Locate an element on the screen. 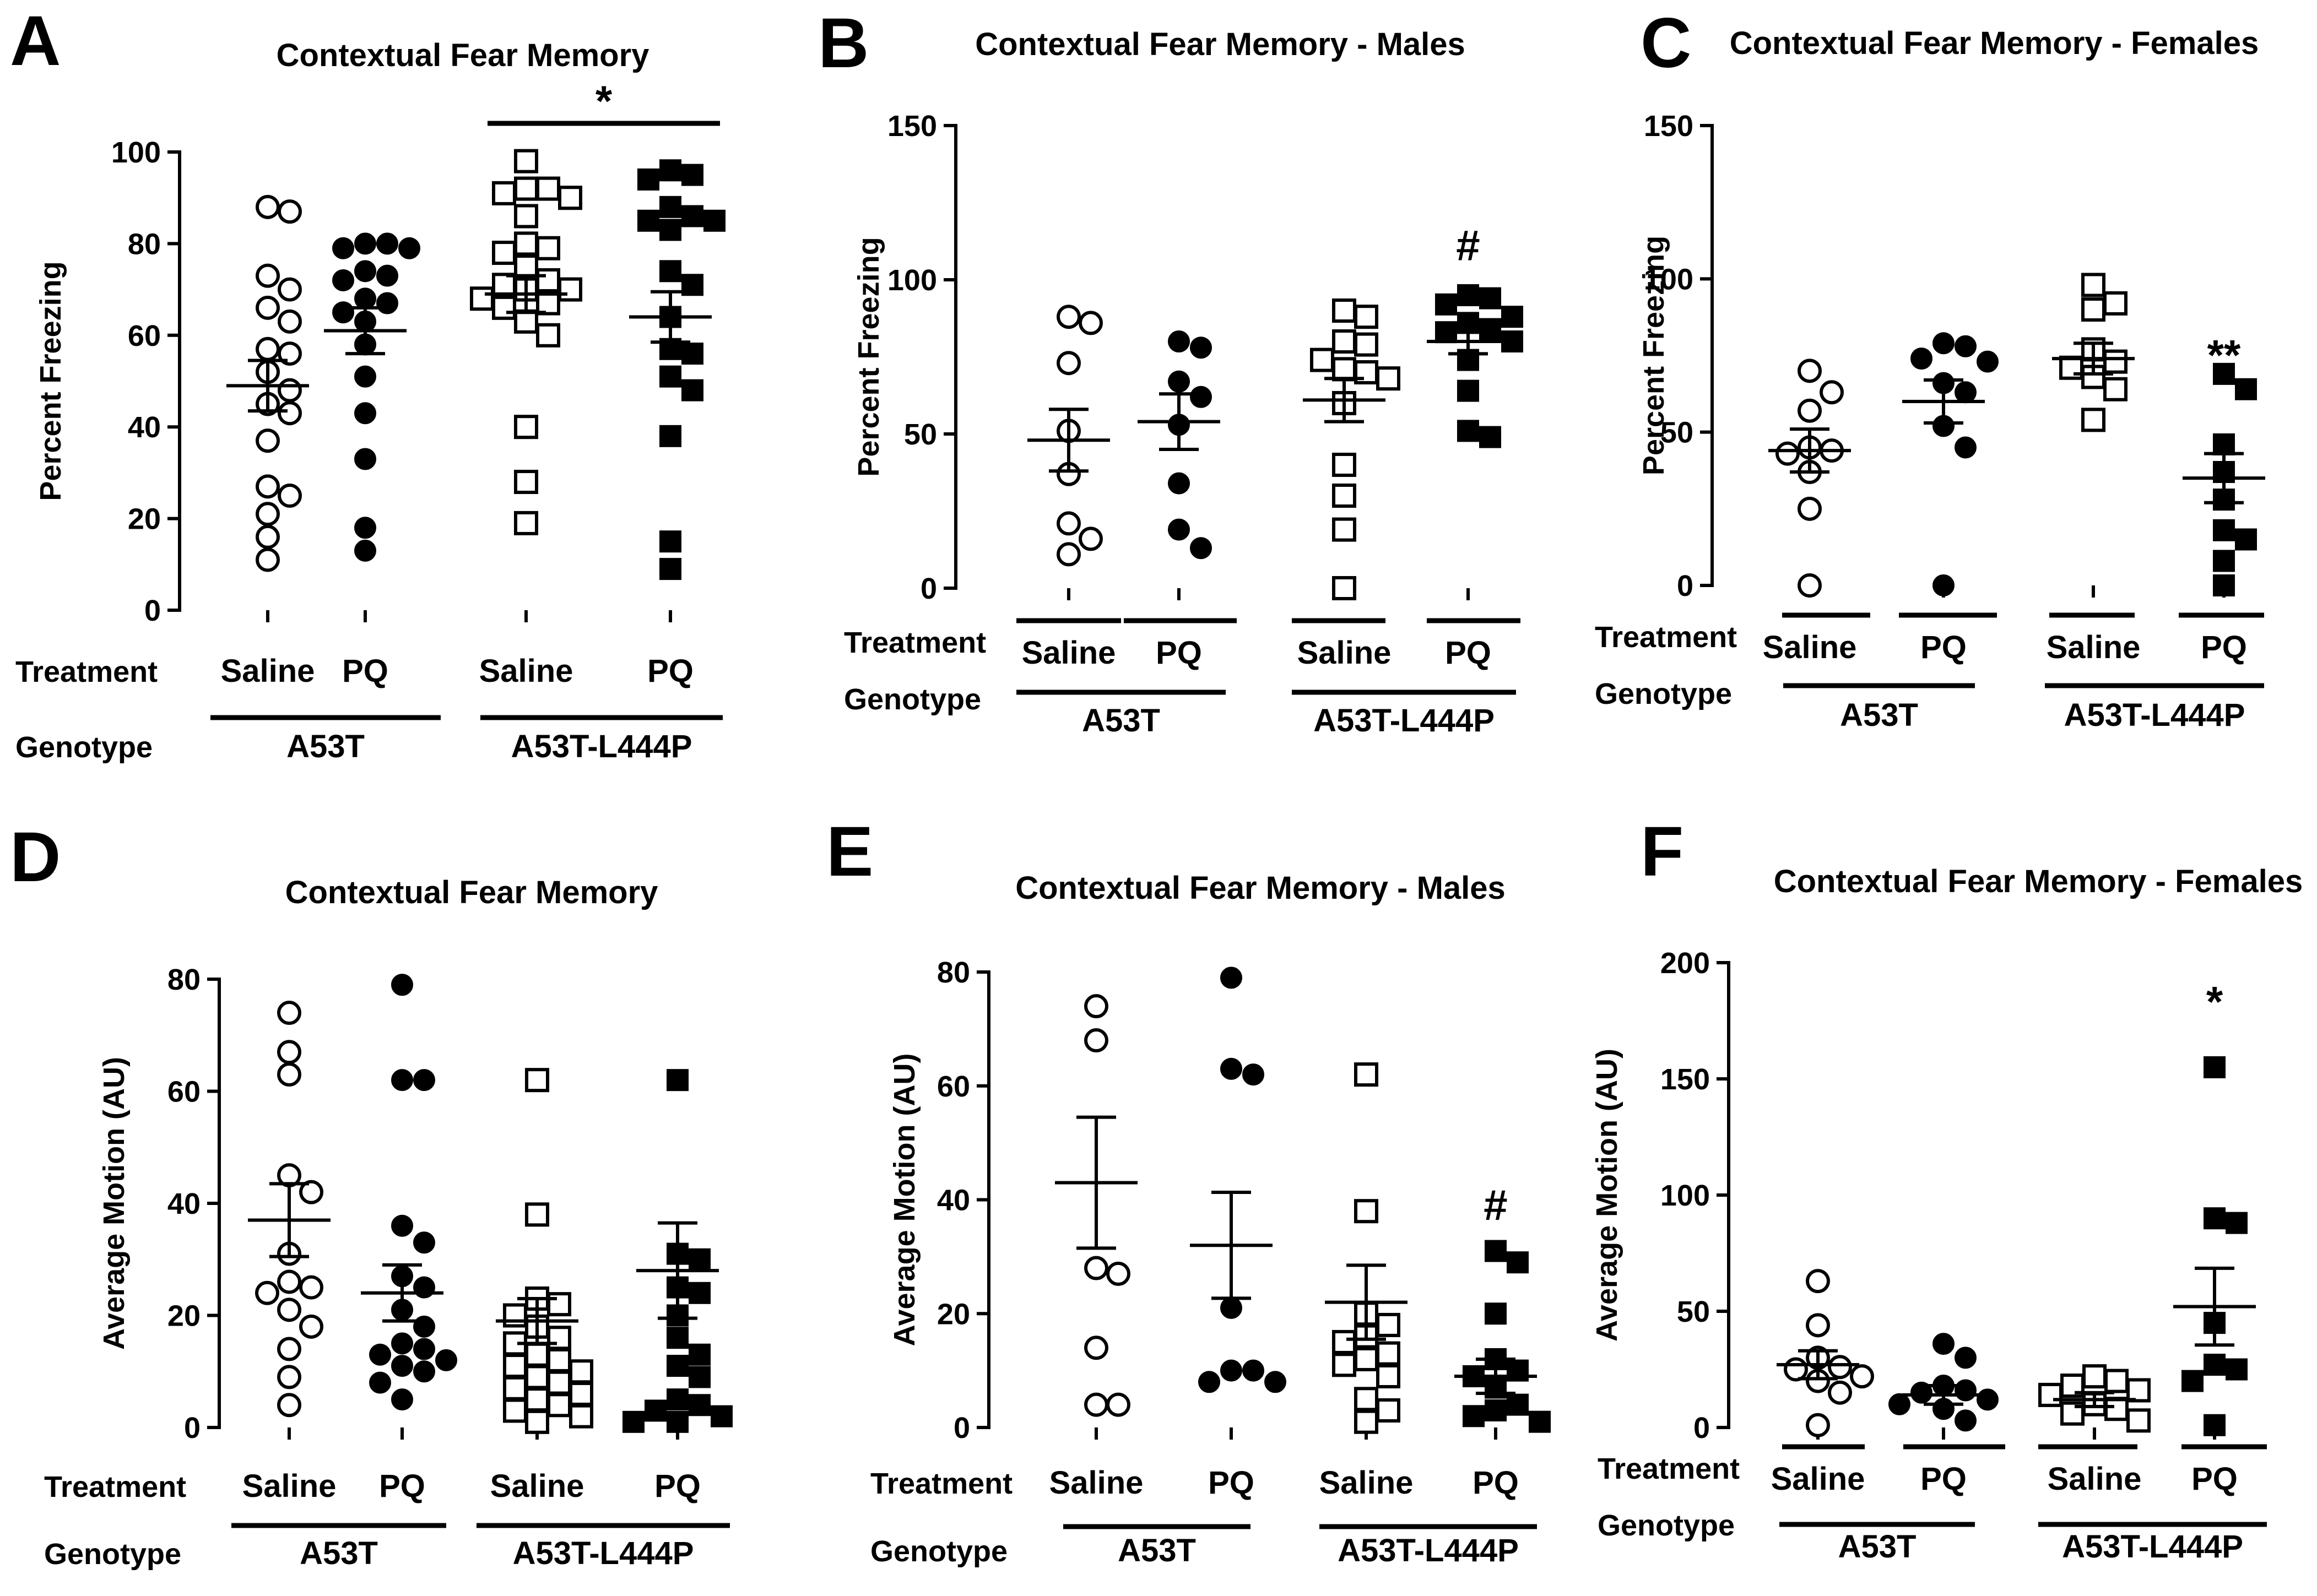 The width and height of the screenshot is (2317, 1596). y-tick-label: 150 is located at coordinates (1685, 1079).